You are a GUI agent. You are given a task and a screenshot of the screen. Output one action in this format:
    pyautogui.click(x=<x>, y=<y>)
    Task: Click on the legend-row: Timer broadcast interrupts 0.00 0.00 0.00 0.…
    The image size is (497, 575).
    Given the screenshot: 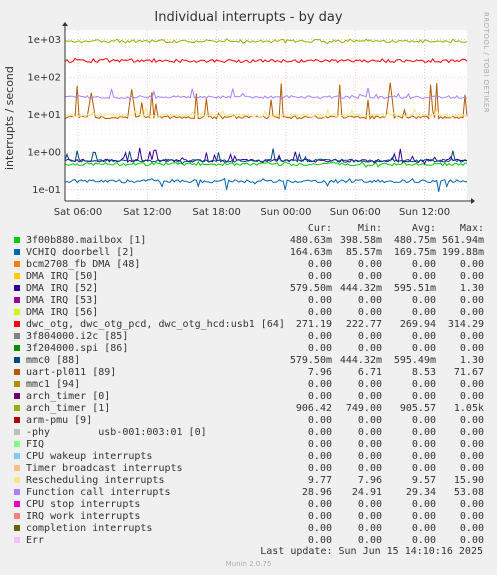 What is the action you would take?
    pyautogui.click(x=249, y=469)
    